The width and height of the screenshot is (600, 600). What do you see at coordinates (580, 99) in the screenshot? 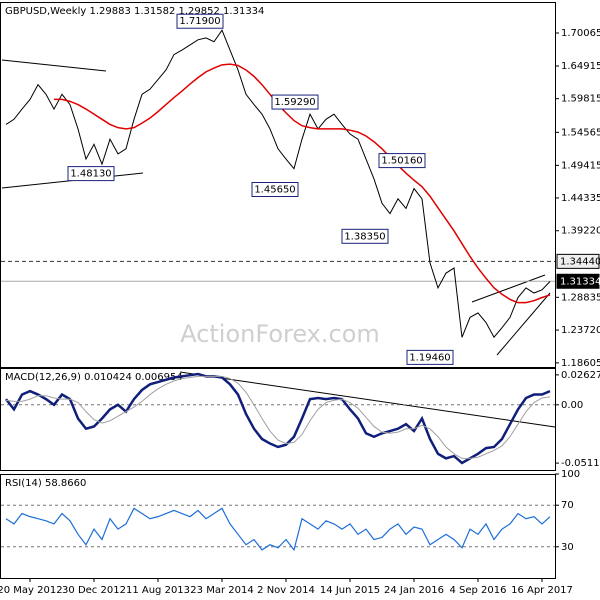
I see `y-tick-label: 1.59815` at bounding box center [580, 99].